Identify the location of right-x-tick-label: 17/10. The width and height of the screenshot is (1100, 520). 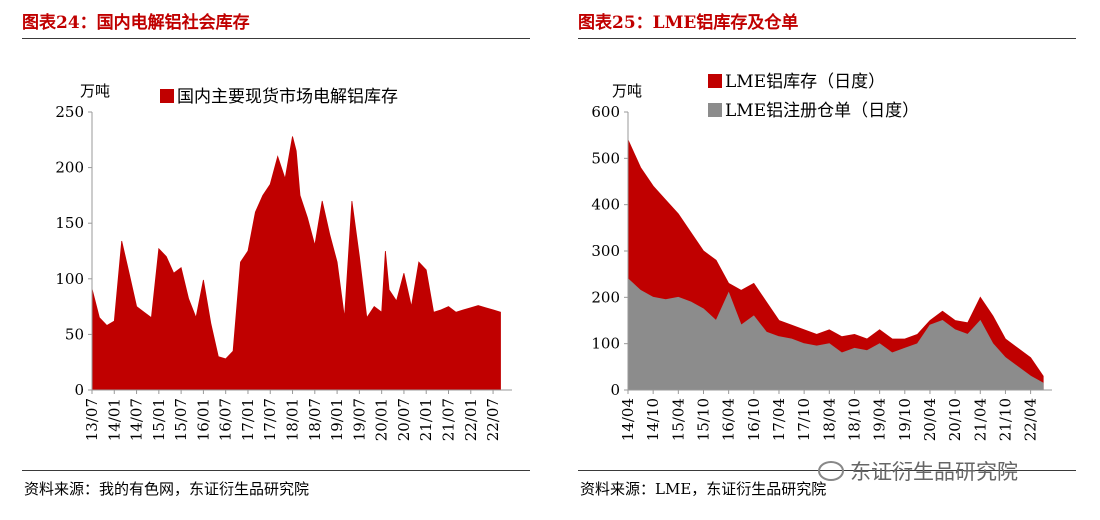
(804, 419).